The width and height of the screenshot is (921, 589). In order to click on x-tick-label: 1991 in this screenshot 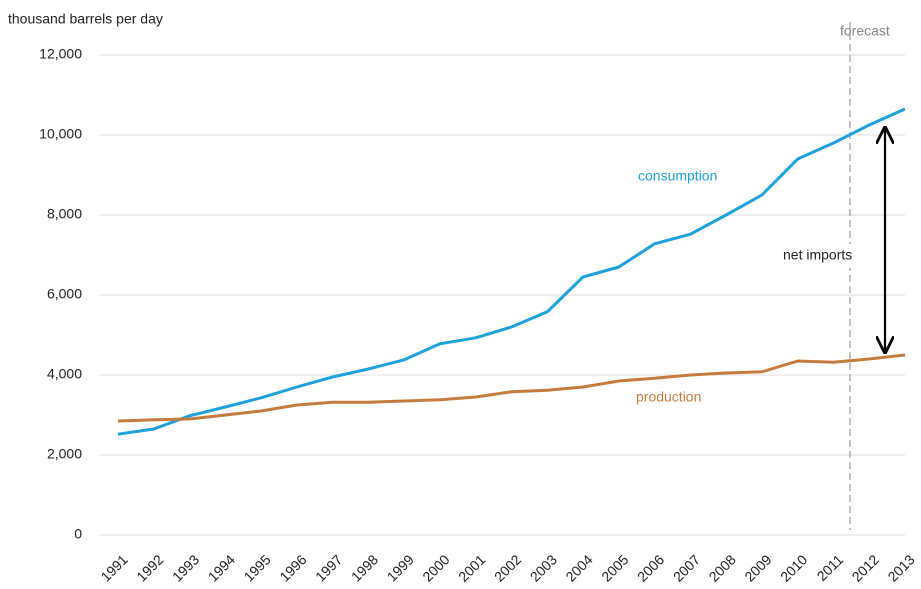, I will do `click(113, 567)`.